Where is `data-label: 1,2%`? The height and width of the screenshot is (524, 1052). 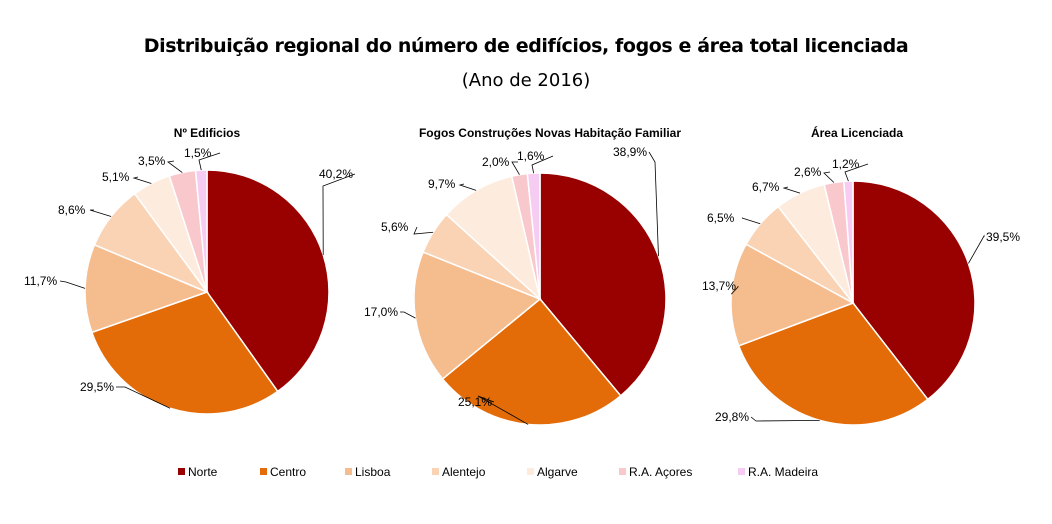 data-label: 1,2% is located at coordinates (846, 164).